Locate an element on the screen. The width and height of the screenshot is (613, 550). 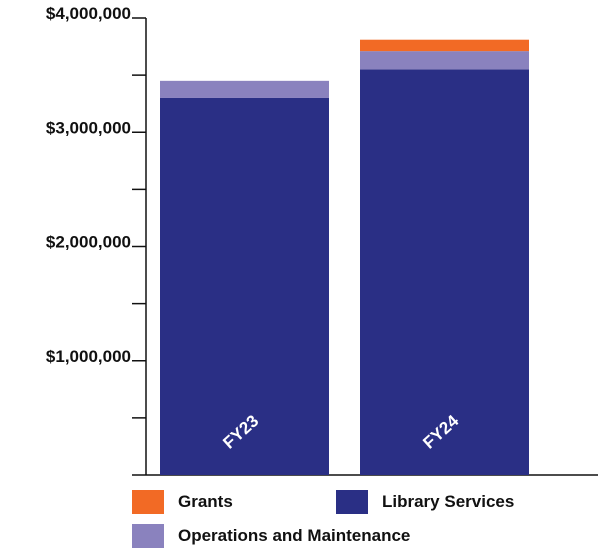
y-tick-label: $3,000,000 is located at coordinates (88, 127).